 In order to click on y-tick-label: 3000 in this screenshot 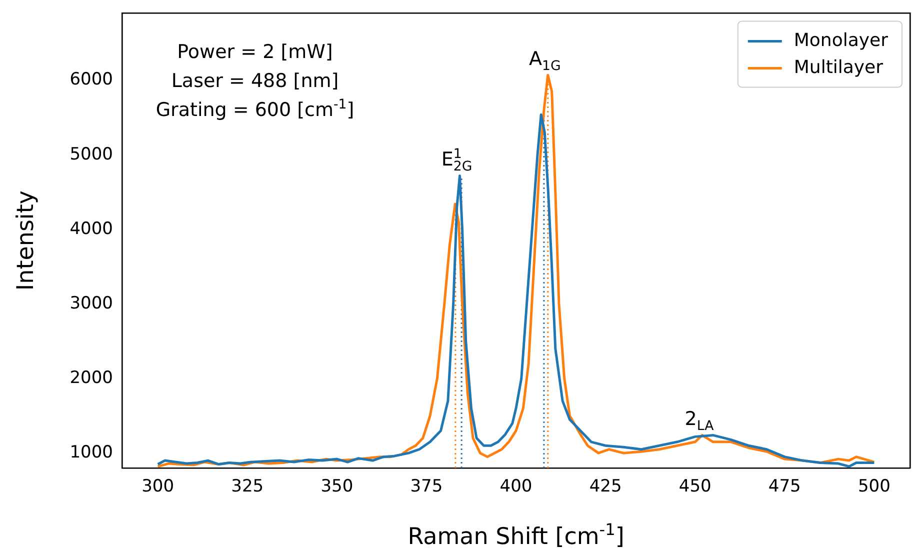, I will do `click(91, 303)`.